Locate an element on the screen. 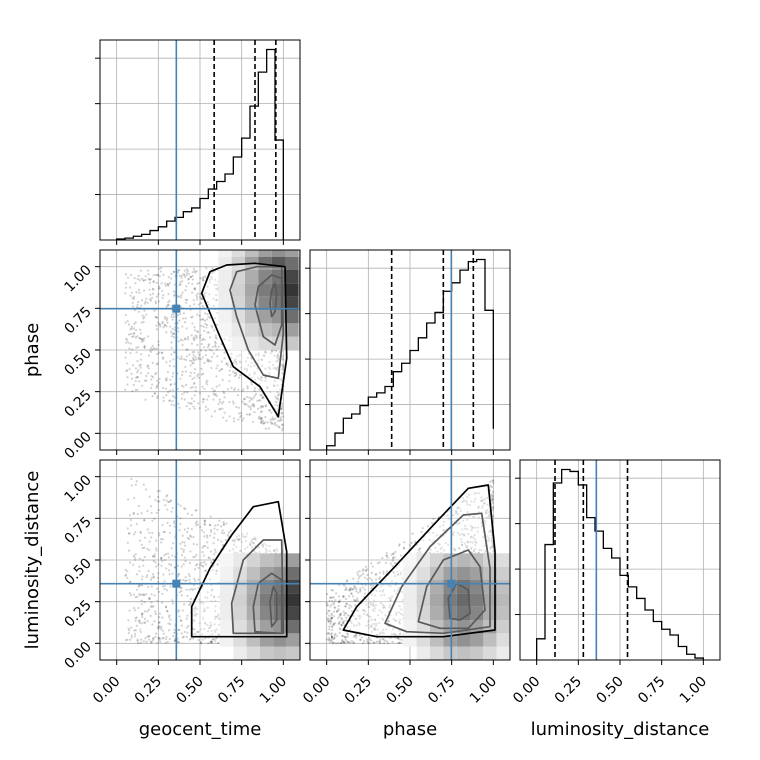 This screenshot has height=760, width=760. scatter-panel-phase-luminosity_distance: 0.00 0.25 0.50 0.75 1.00 is located at coordinates (405, 583).